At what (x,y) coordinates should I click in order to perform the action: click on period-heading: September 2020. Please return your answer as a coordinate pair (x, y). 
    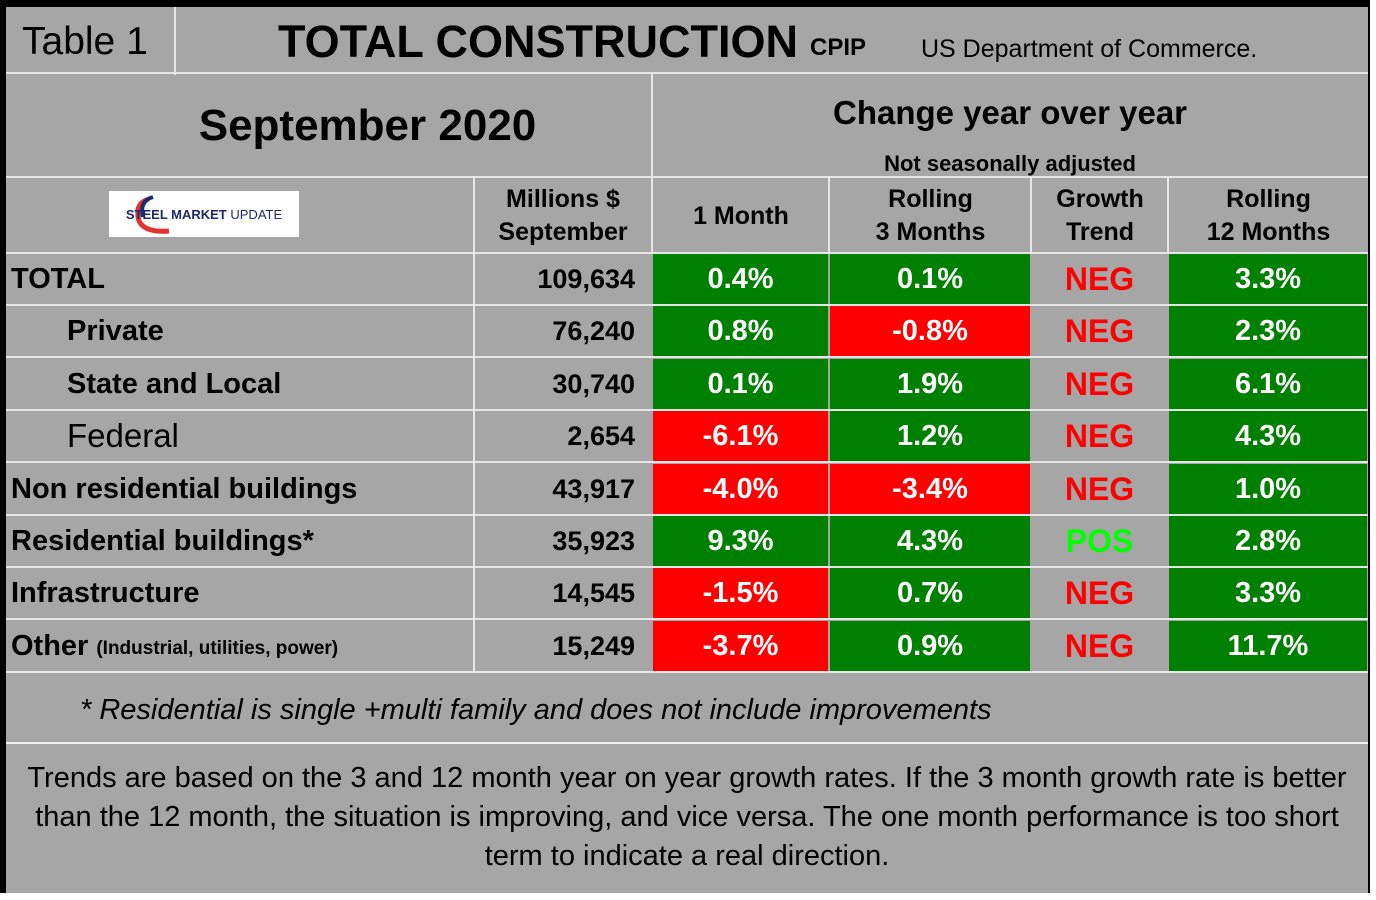
    Looking at the image, I should click on (367, 125).